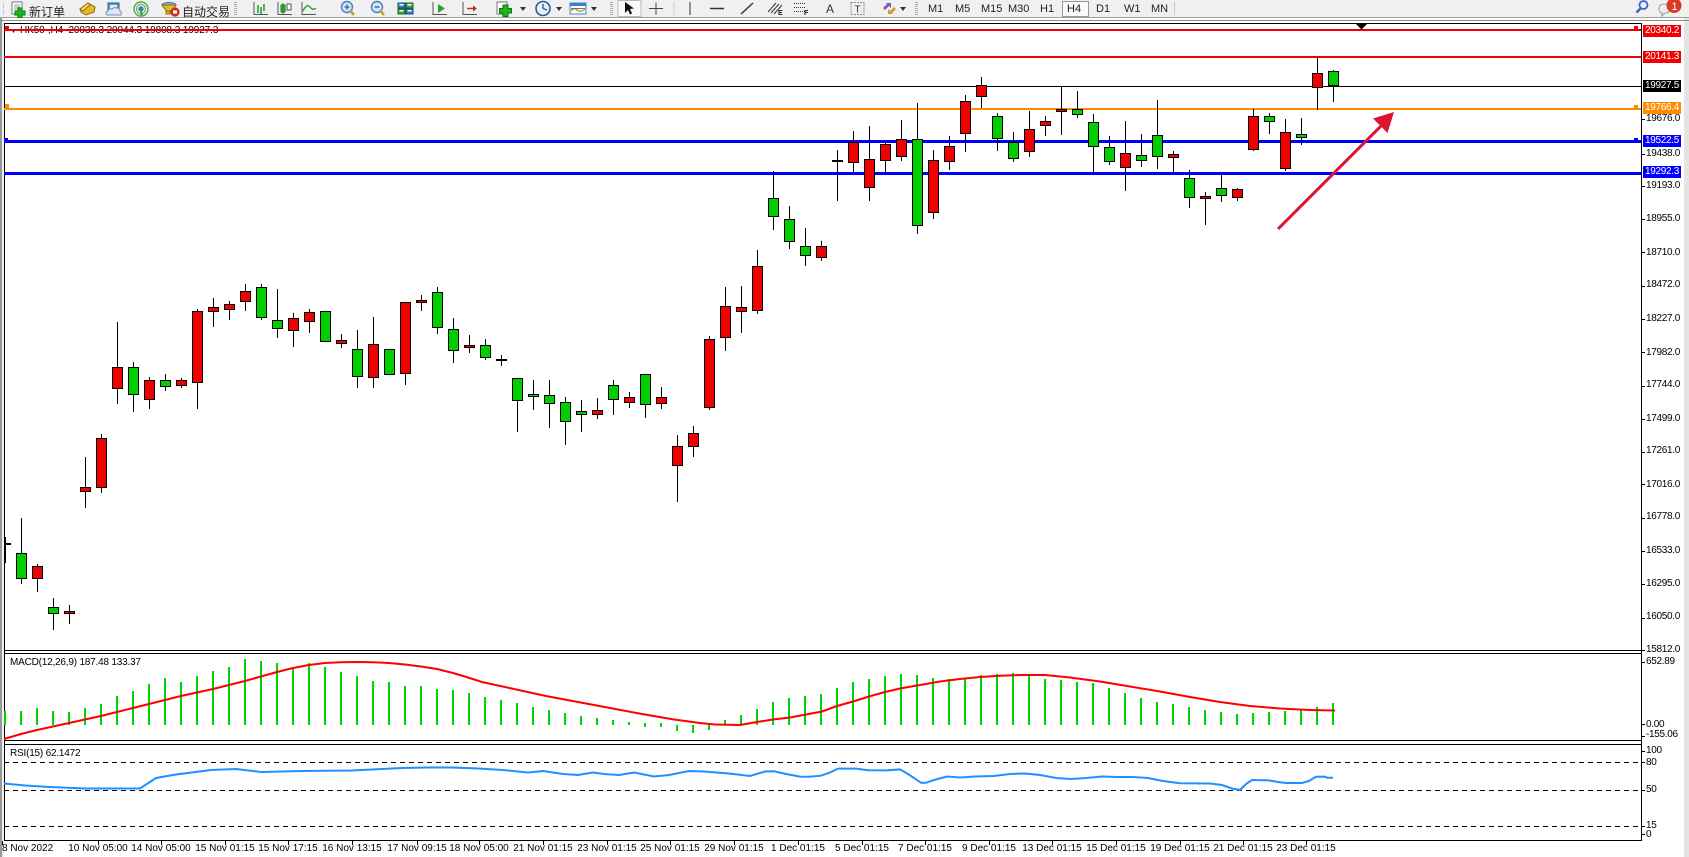 Image resolution: width=1689 pixels, height=857 pixels. What do you see at coordinates (780, 13) in the screenshot?
I see `svg-text: E` at bounding box center [780, 13].